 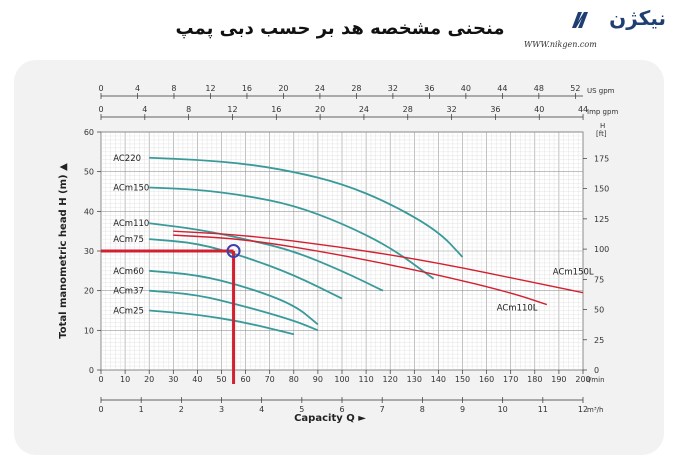 What do you see at coordinates (601, 249) in the screenshot?
I see `ft-tick-label: 100` at bounding box center [601, 249].